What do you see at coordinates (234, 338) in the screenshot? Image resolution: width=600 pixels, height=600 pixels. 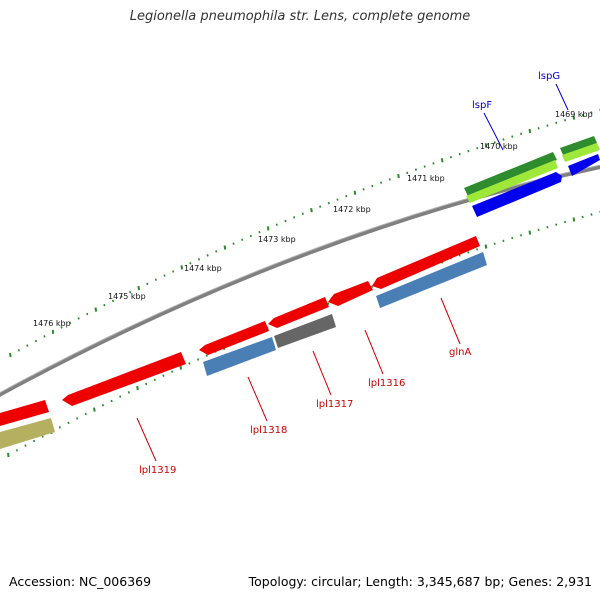 I see `gene-feature-red-lpl1318` at bounding box center [234, 338].